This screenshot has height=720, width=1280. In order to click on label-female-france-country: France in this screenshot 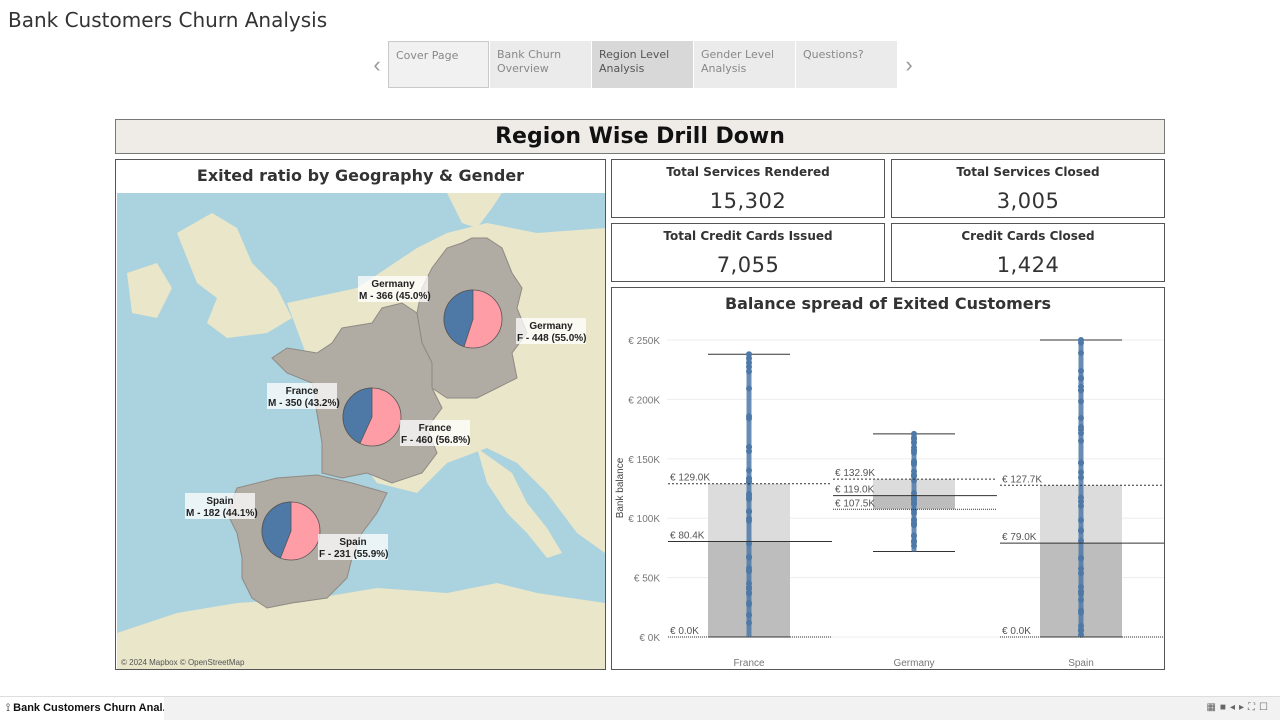, I will do `click(435, 428)`.